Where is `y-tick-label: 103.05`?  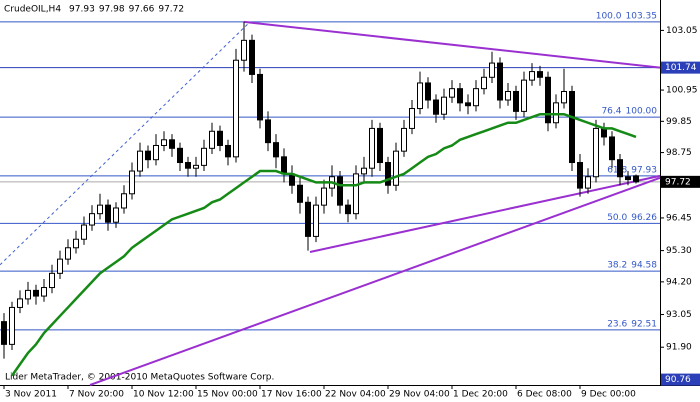
y-tick-label: 103.05 is located at coordinates (682, 31).